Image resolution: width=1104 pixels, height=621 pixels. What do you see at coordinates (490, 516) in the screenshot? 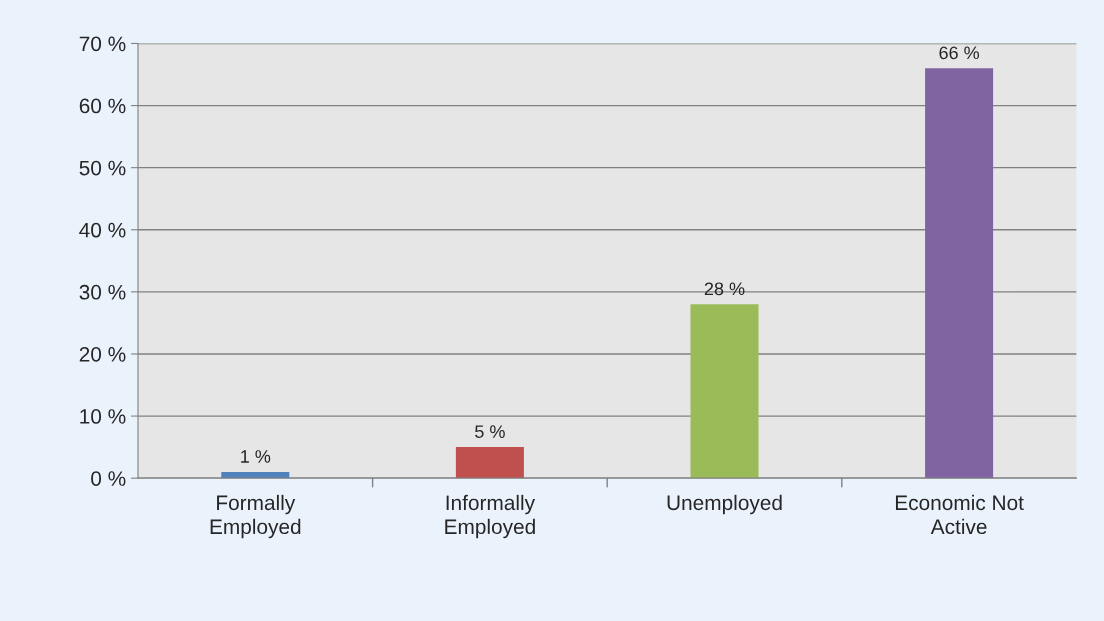
I see `x-tick-label: Informally Employed` at bounding box center [490, 516].